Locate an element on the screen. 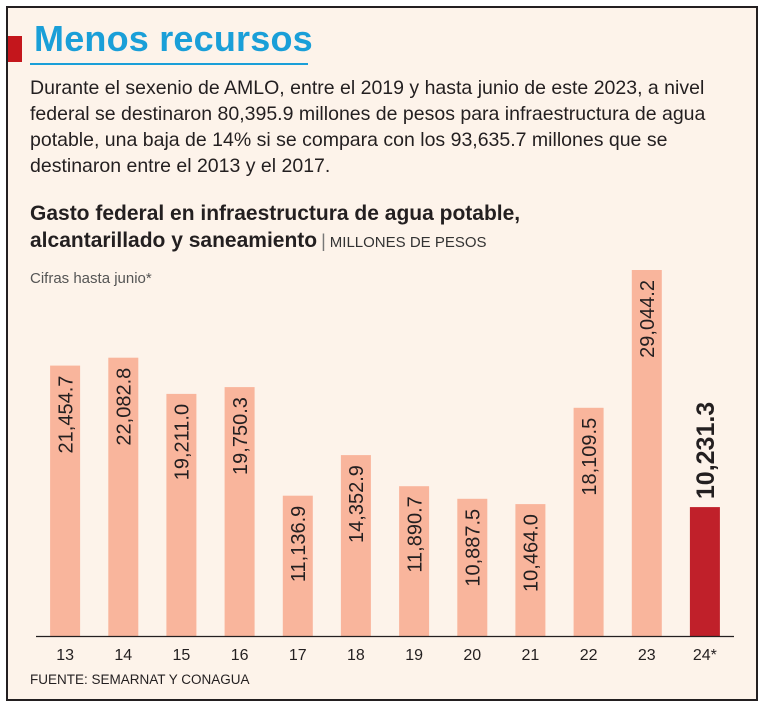 This screenshot has width=768, height=711. bar-value-label: 22,082.8 is located at coordinates (124, 407).